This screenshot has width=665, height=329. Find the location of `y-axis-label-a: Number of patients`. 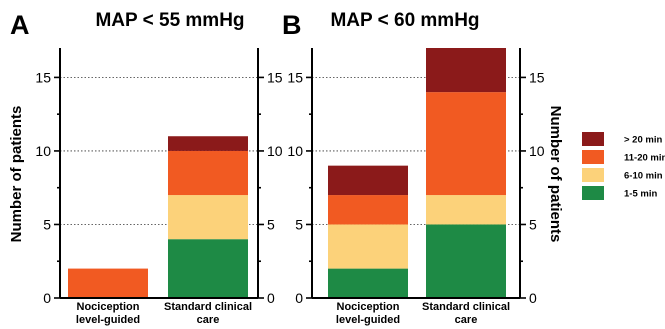

y-axis-label-a: Number of patients is located at coordinates (16, 174).